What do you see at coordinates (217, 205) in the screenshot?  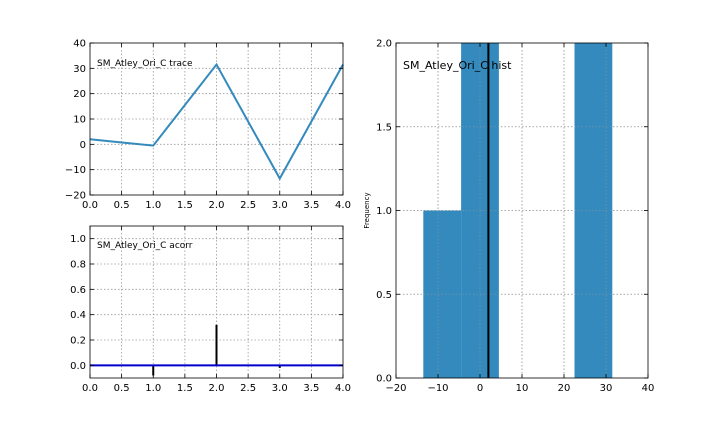 I see `trace-xtick-label: 2.0` at bounding box center [217, 205].